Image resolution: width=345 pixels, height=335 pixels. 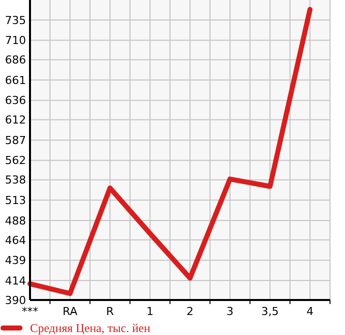 I want to click on y-tick-label: 661, so click(x=15, y=80).